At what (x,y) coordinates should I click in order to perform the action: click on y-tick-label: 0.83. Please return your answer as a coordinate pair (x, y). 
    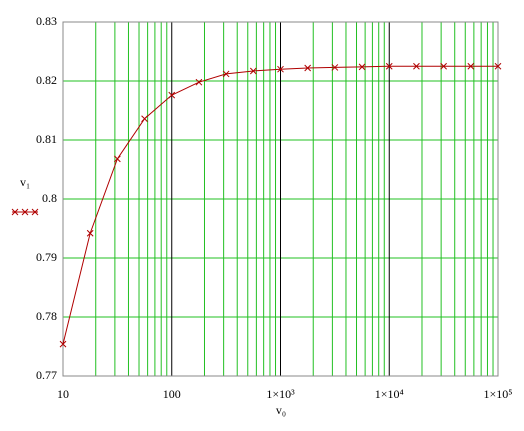
    Looking at the image, I should click on (46, 21).